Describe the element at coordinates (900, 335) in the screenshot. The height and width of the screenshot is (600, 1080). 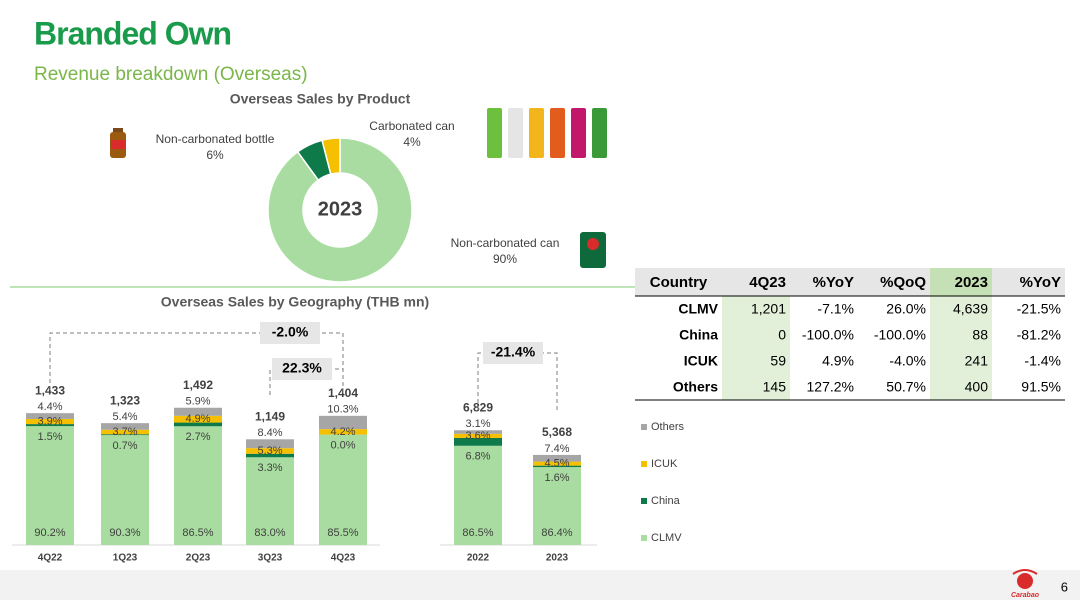
I see `table-cell: -100.0%` at that location.